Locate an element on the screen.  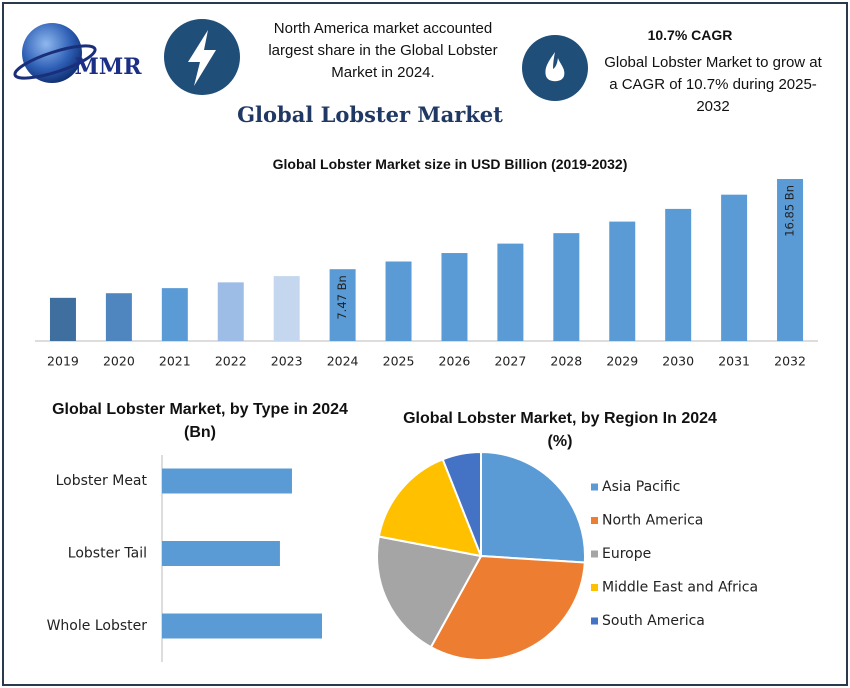
x-tick-label: 2029 is located at coordinates (622, 361).